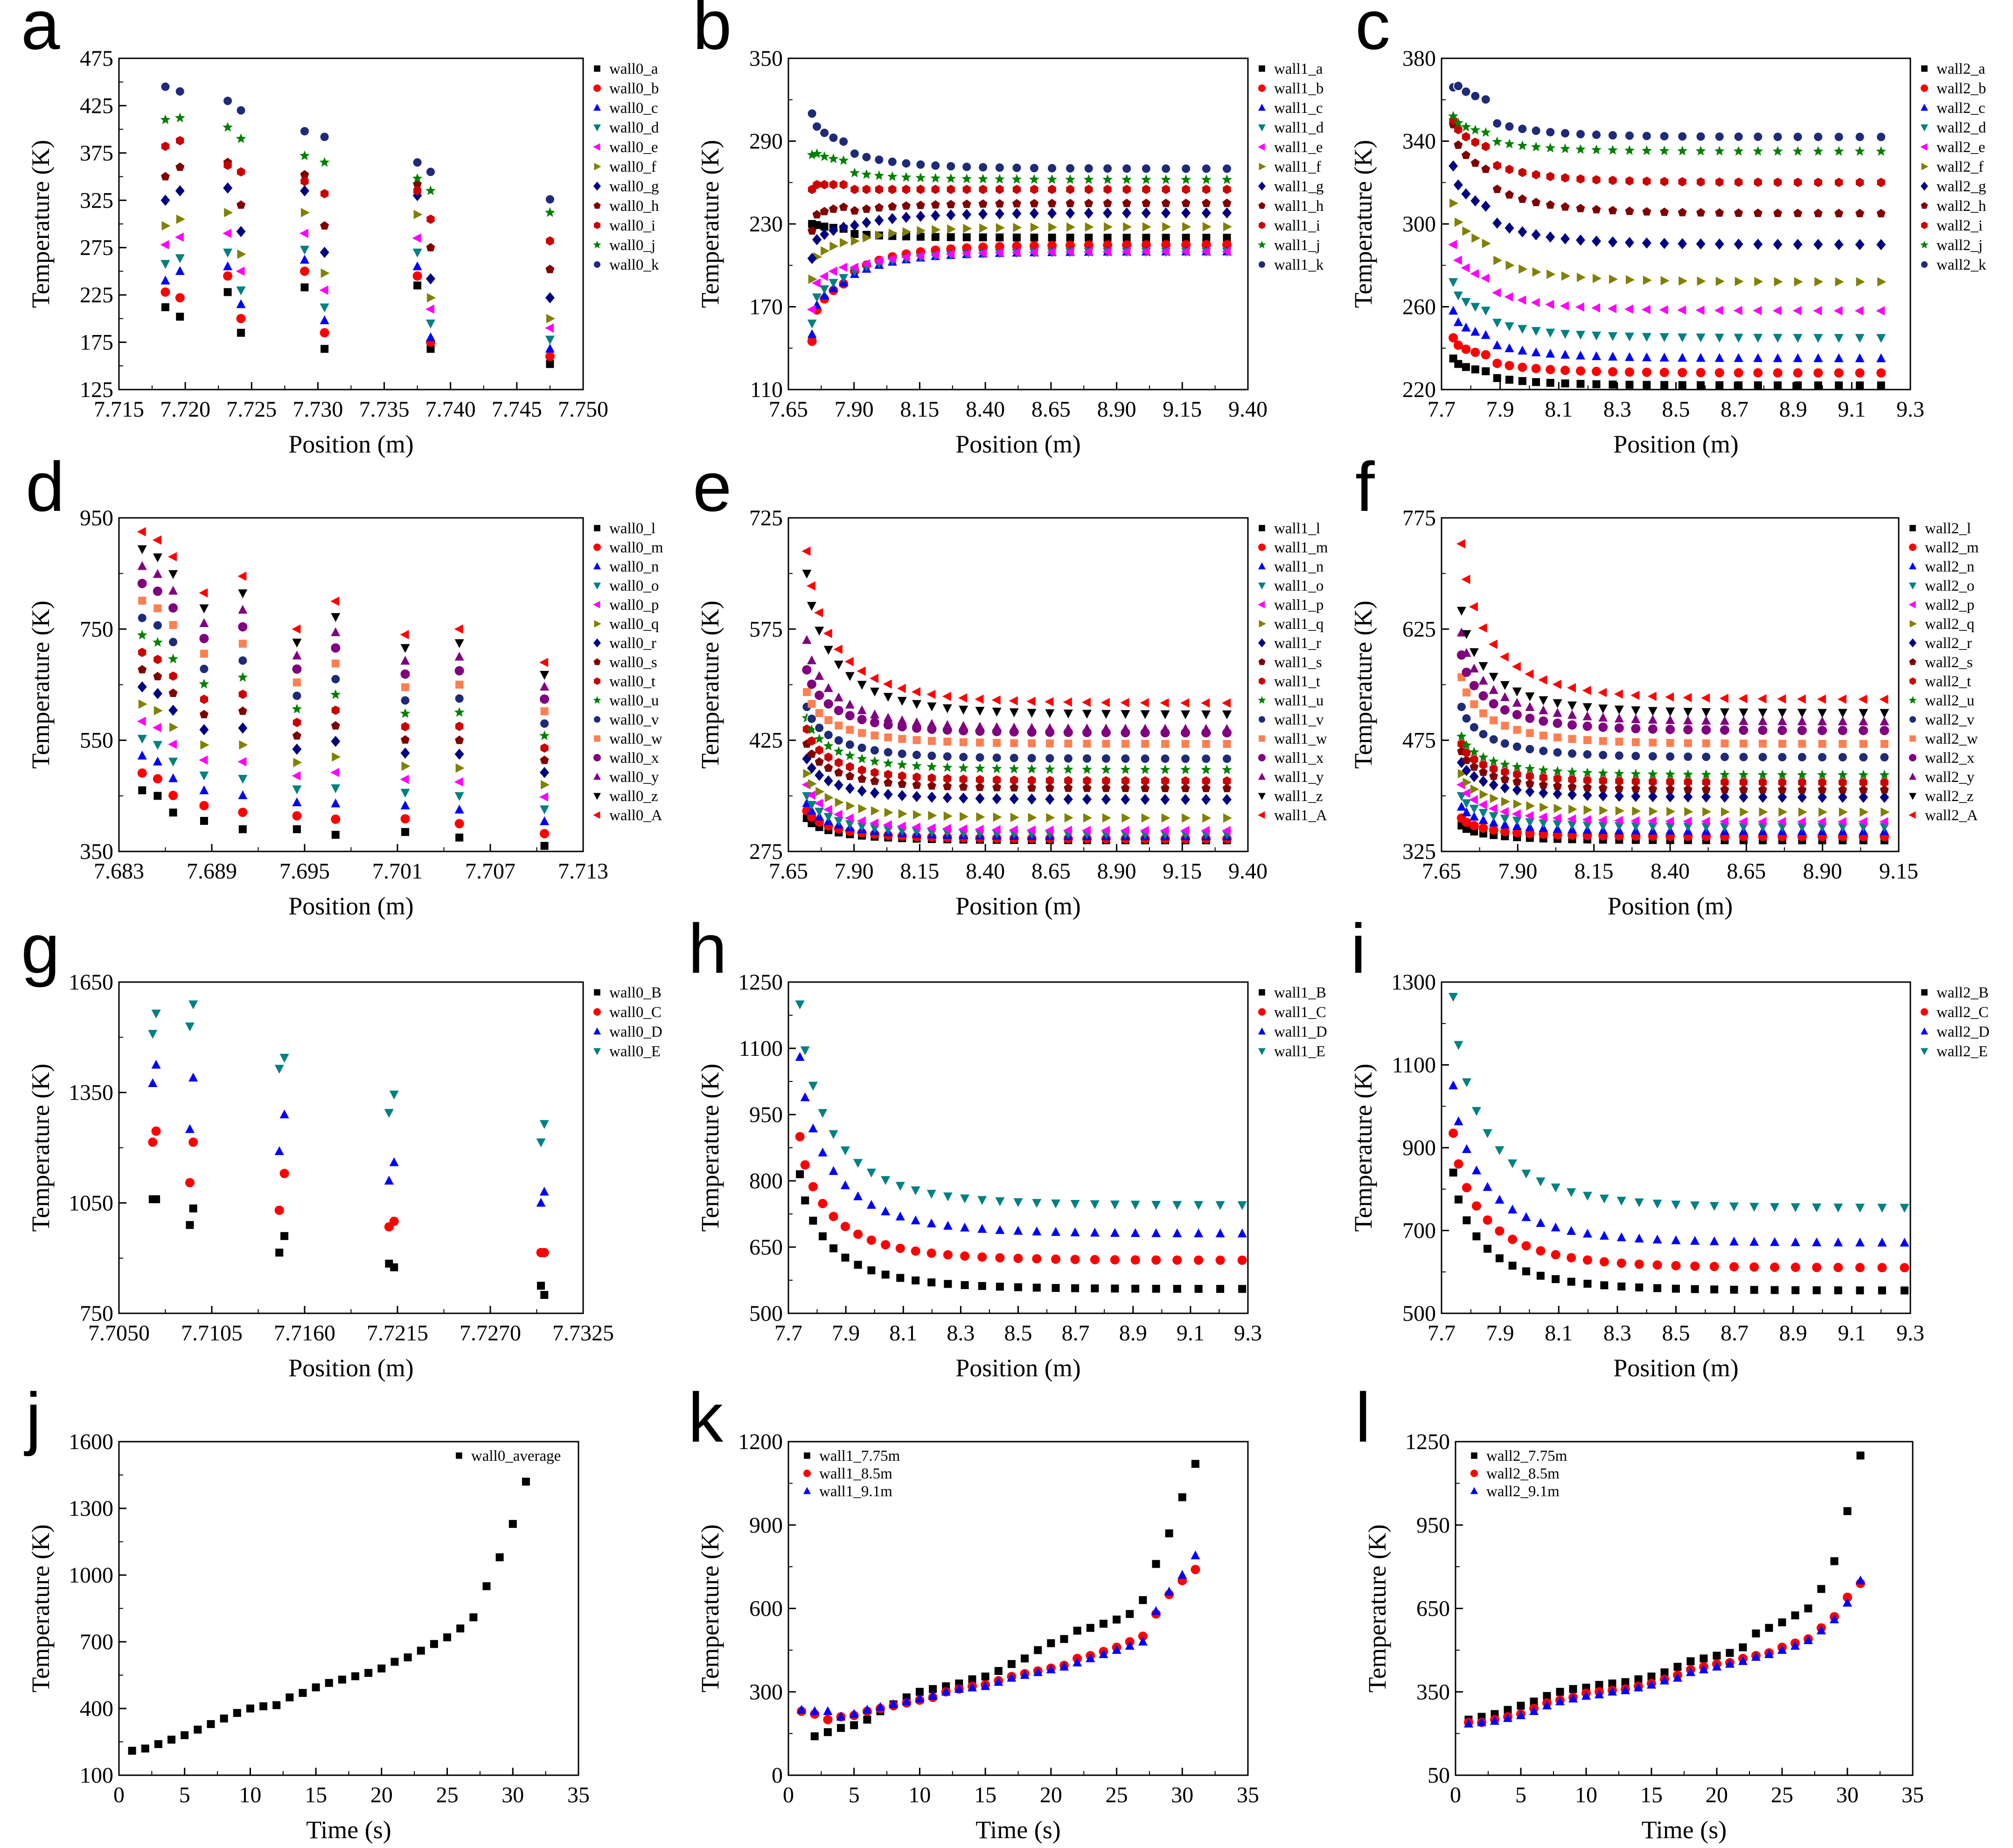 Image resolution: width=2013 pixels, height=1848 pixels. I want to click on y-tick-label: 425, so click(96, 105).